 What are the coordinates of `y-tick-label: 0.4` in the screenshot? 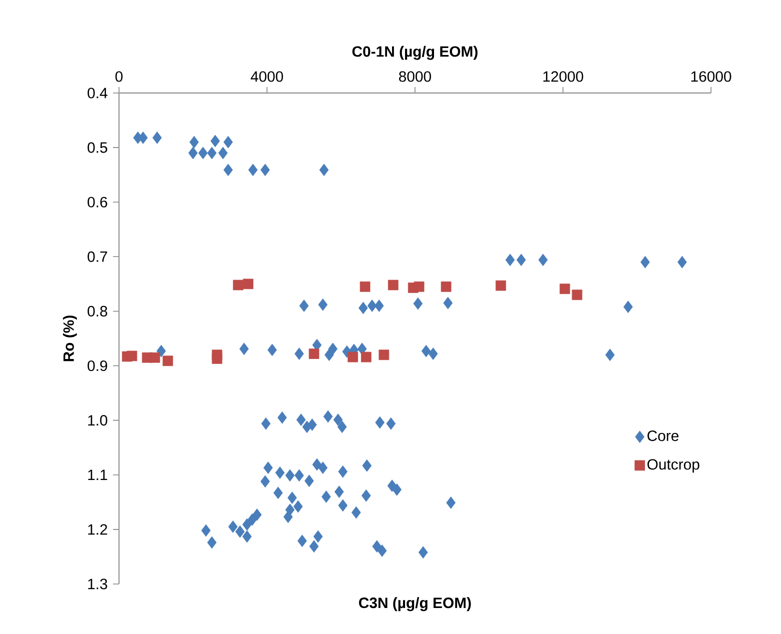 It's located at (98, 93).